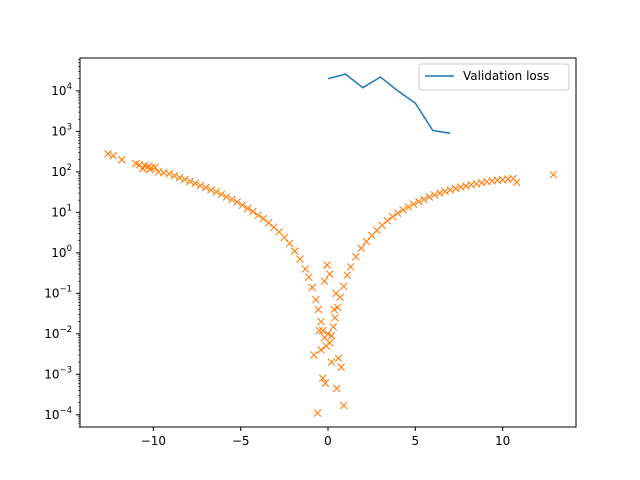 The image size is (640, 480). I want to click on x-tick-label: 0, so click(328, 441).